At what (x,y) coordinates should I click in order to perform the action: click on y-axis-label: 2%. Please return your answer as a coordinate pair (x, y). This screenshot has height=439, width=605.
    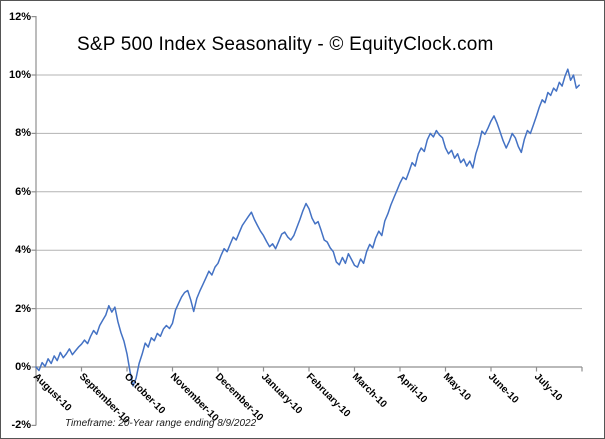
    Looking at the image, I should click on (23, 308).